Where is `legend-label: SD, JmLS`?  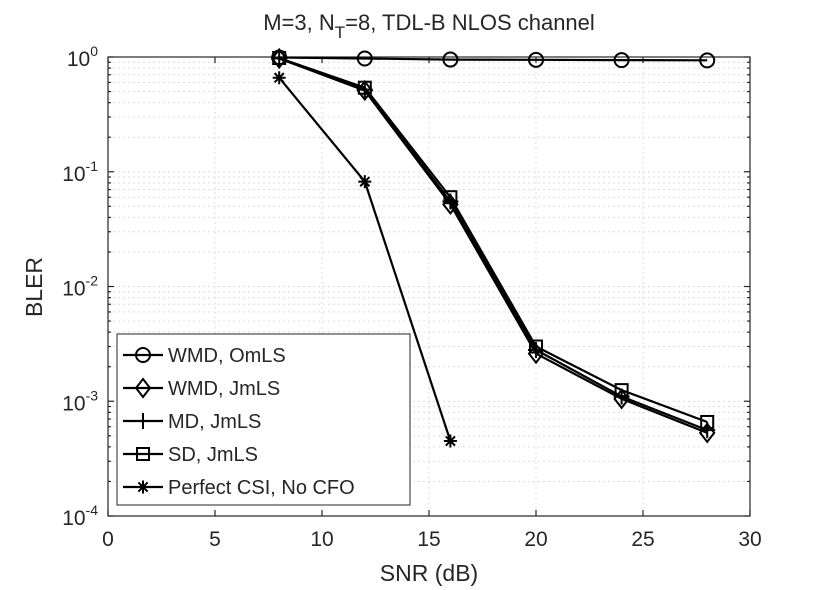
legend-label: SD, JmLS is located at coordinates (213, 455).